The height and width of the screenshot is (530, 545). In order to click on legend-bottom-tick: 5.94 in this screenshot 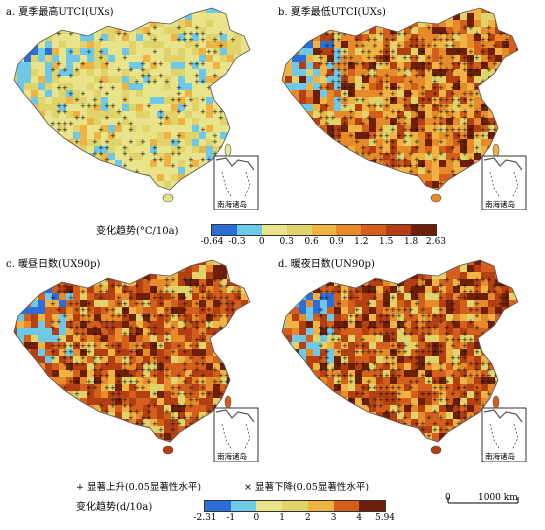, I will do `click(385, 518)`.